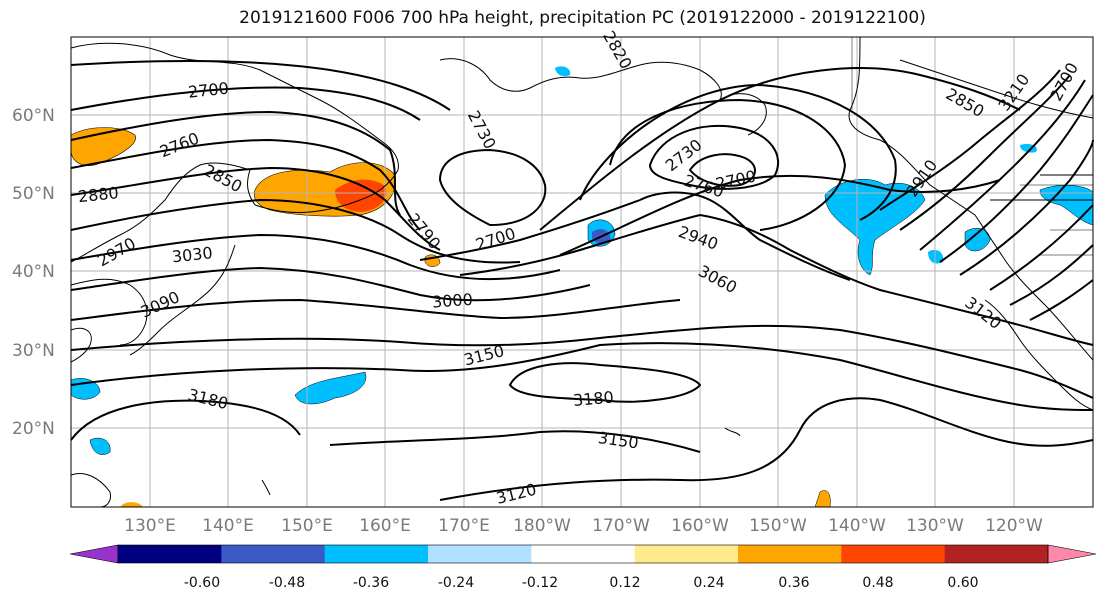  I want to click on colorbar-tick: -0.24, so click(456, 583).